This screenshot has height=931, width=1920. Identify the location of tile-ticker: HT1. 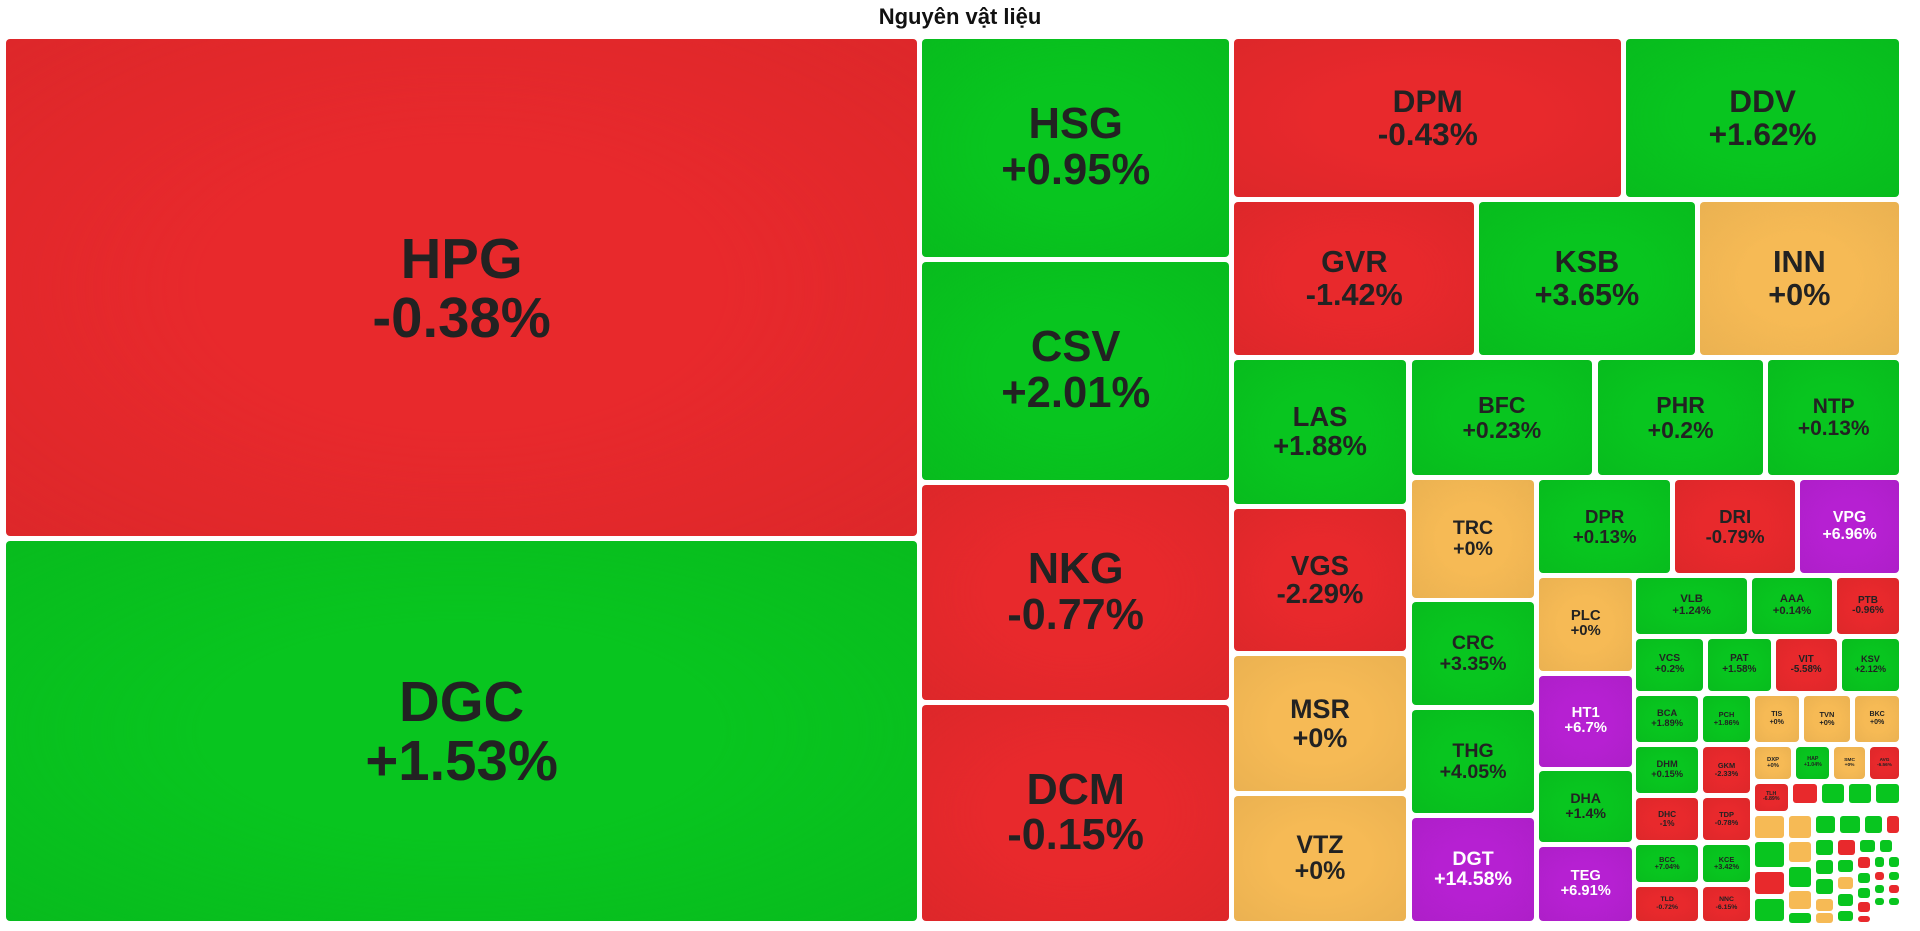
(1585, 712).